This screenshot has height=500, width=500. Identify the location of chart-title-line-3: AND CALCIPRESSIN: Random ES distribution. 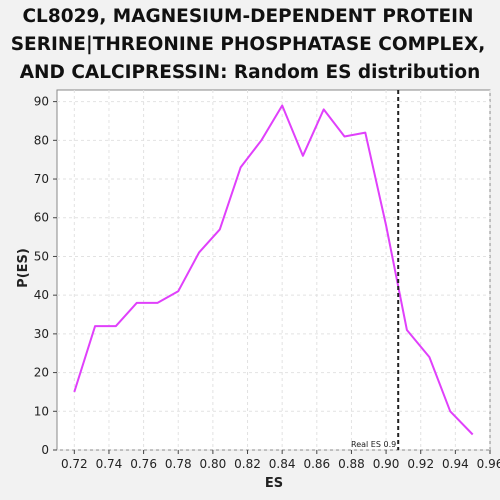
(250, 72).